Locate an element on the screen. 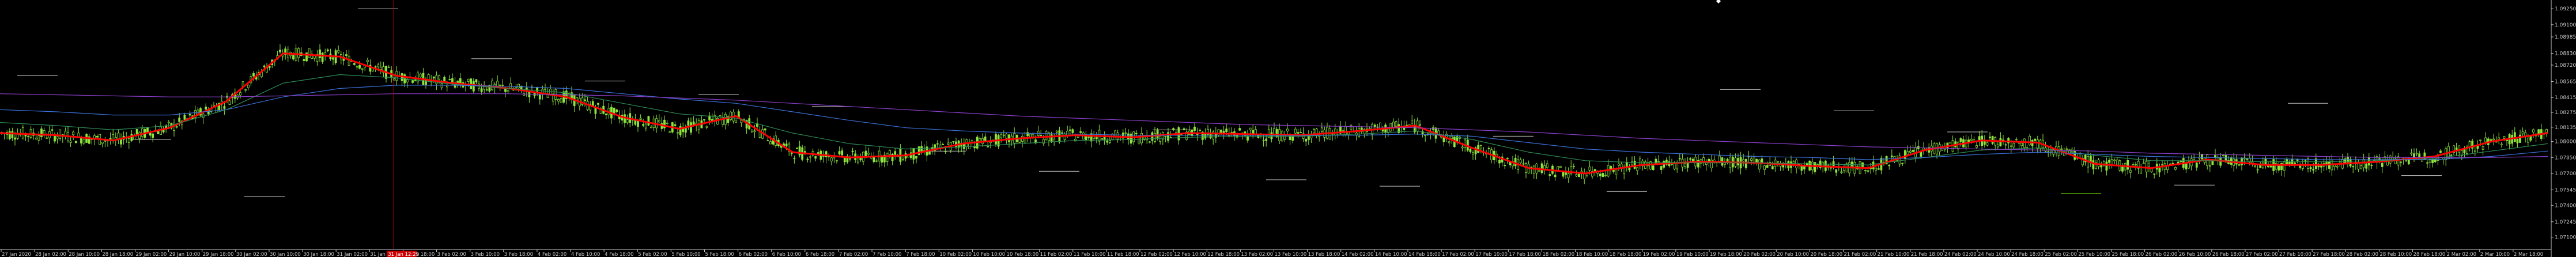 This screenshot has height=257, width=2576. y-tick-label: 1.07400 is located at coordinates (2565, 206).